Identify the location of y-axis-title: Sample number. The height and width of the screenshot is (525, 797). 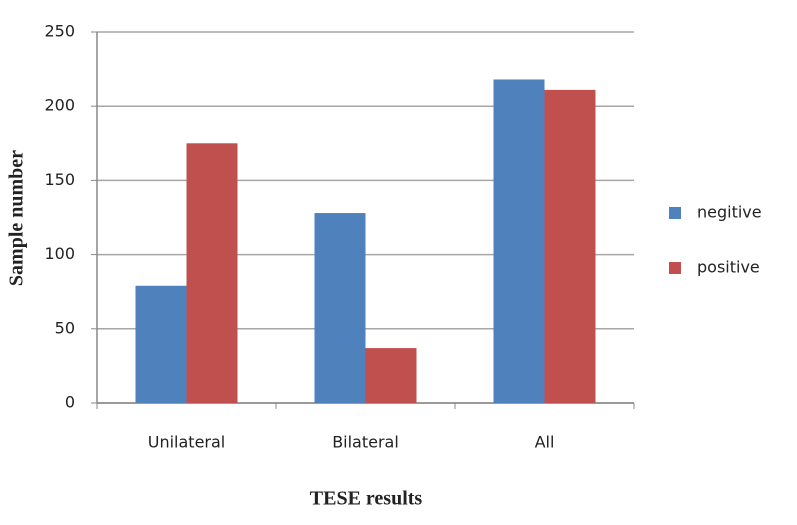
(17, 218).